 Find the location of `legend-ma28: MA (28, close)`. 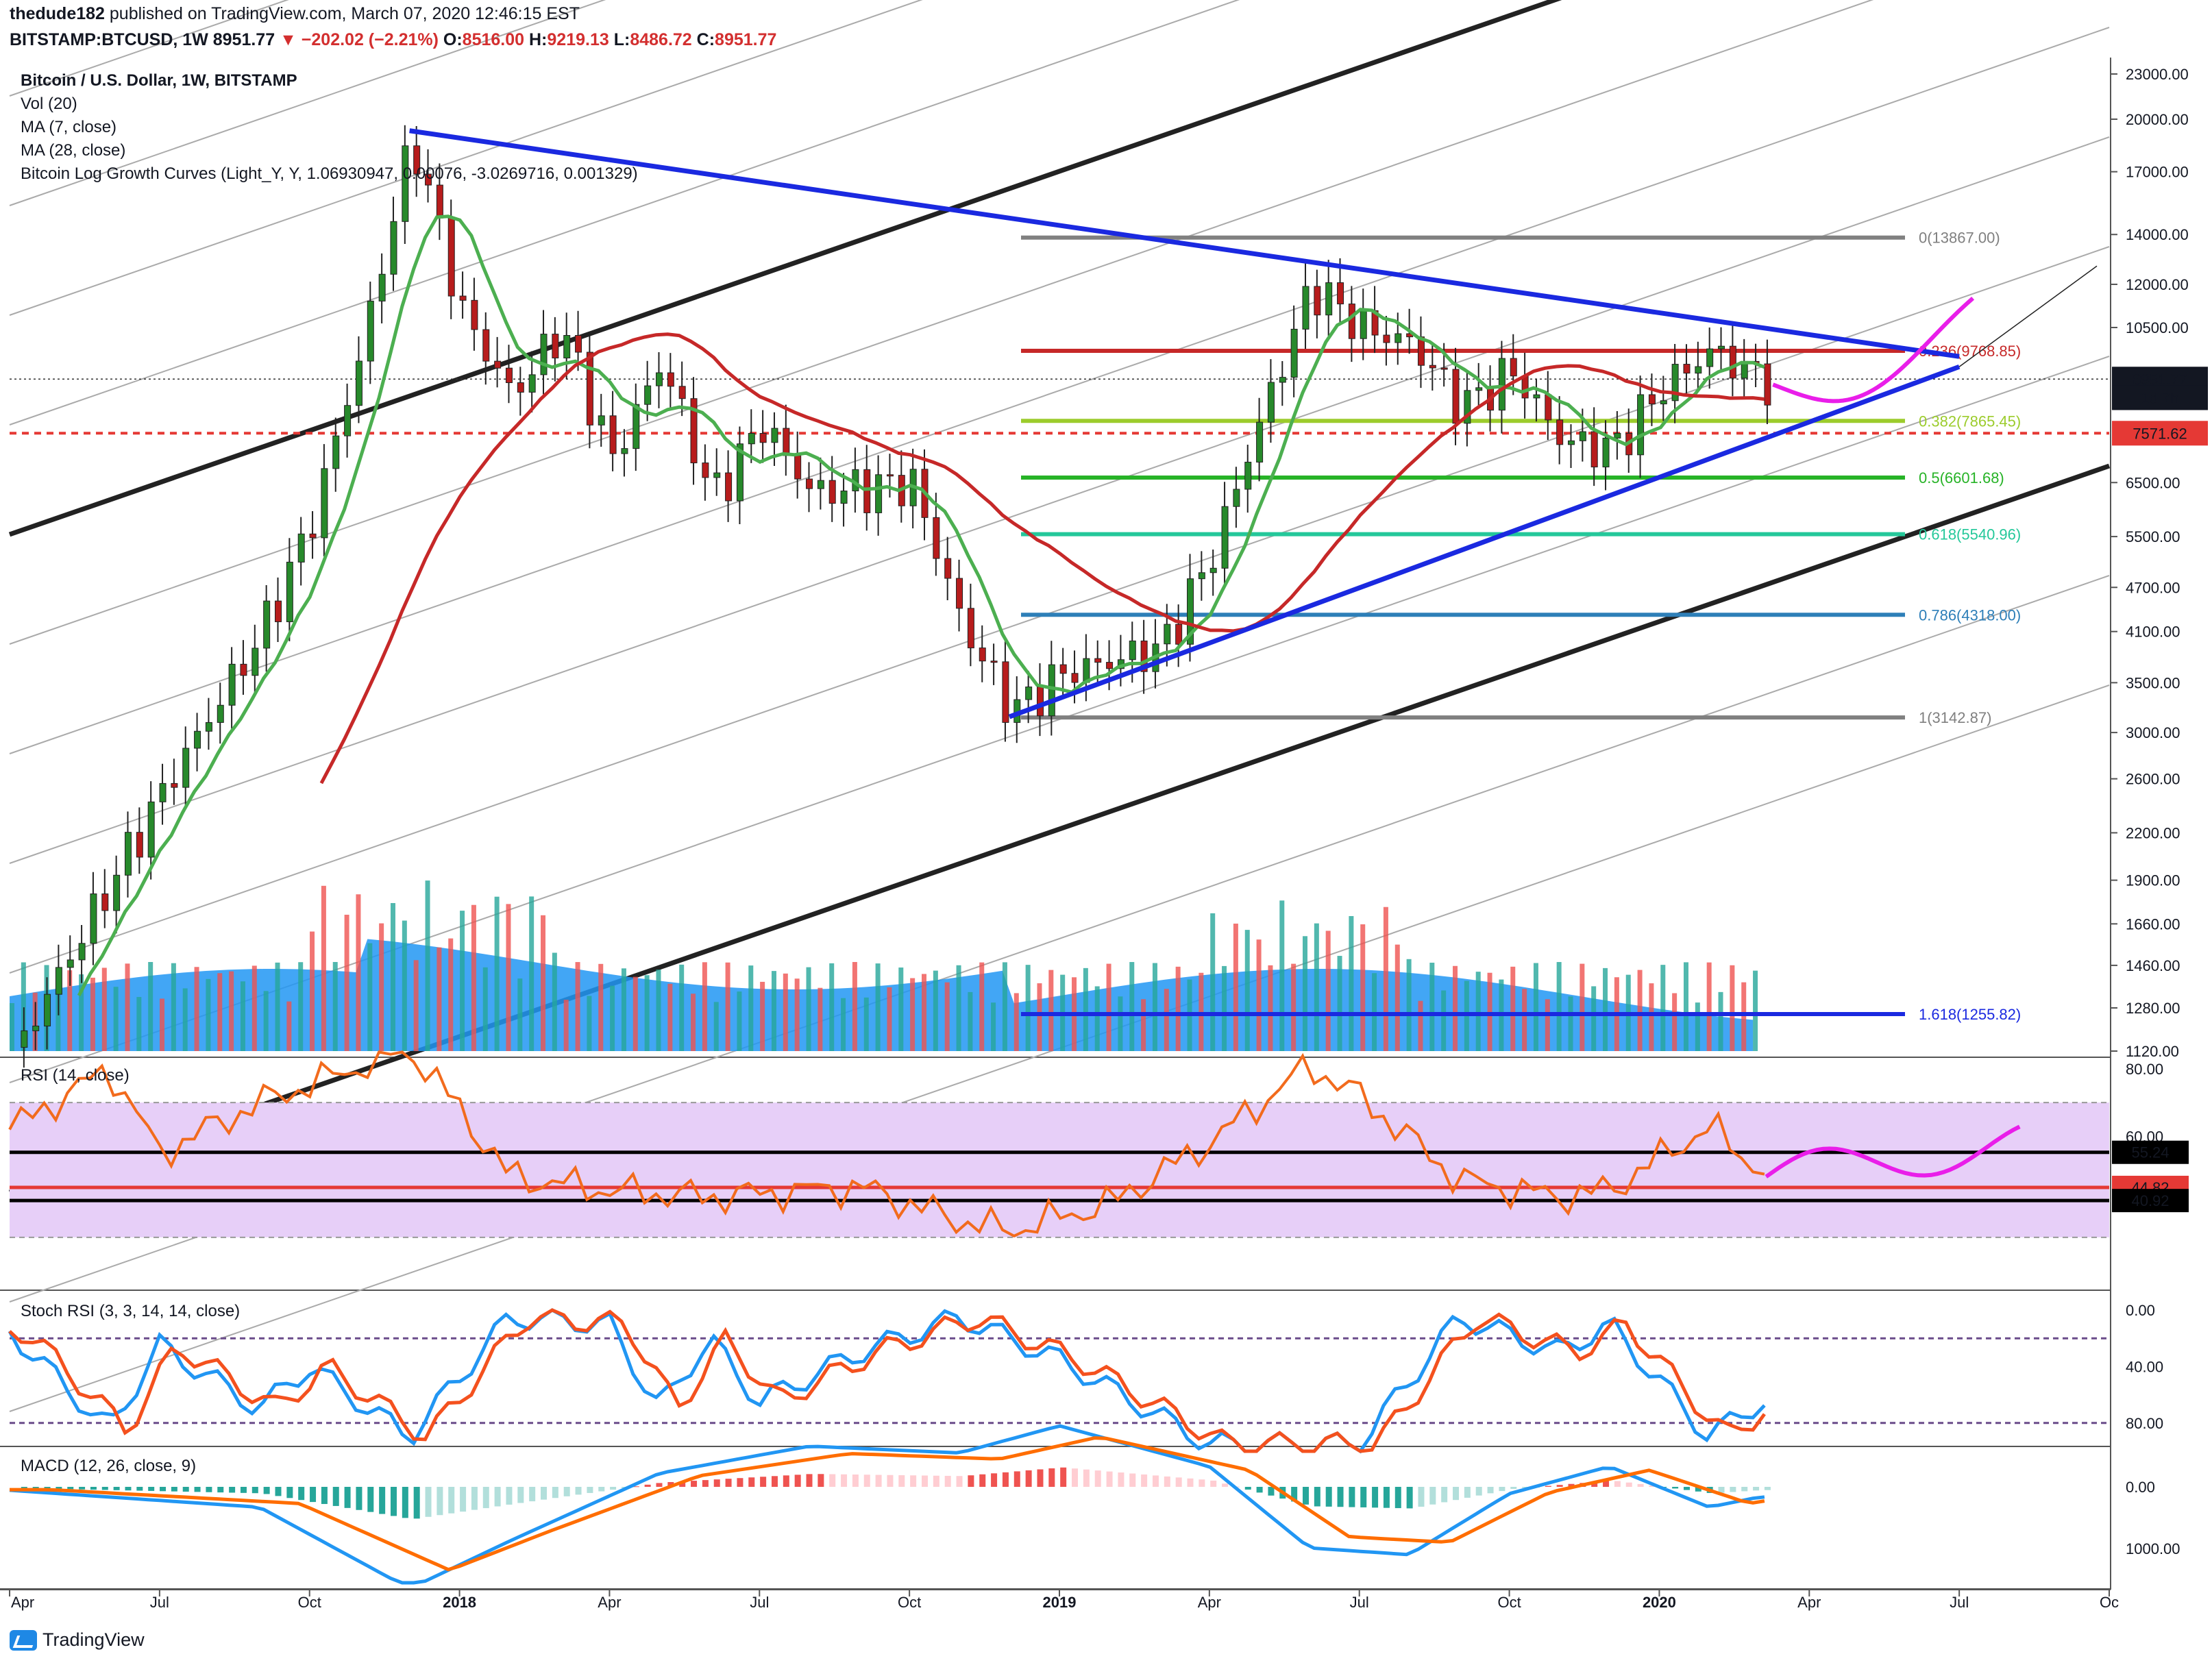

legend-ma28: MA (28, close) is located at coordinates (74, 150).